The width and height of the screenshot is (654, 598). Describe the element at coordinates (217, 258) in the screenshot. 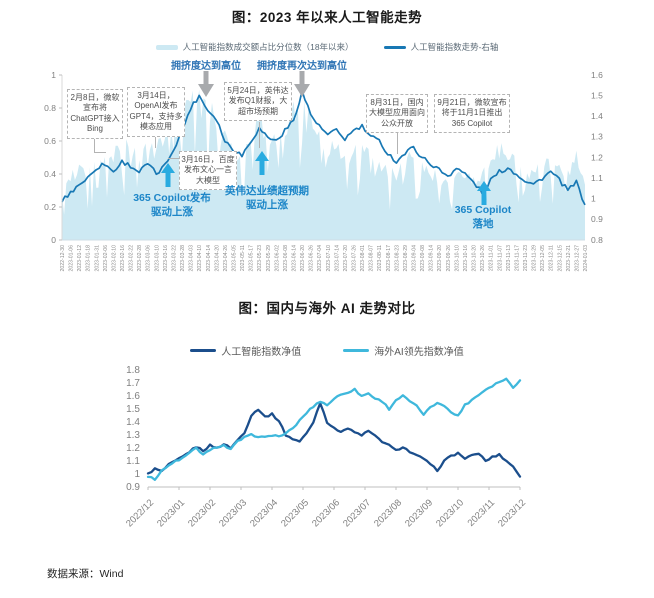

I see `x-tick-label: 2023-04-20` at that location.